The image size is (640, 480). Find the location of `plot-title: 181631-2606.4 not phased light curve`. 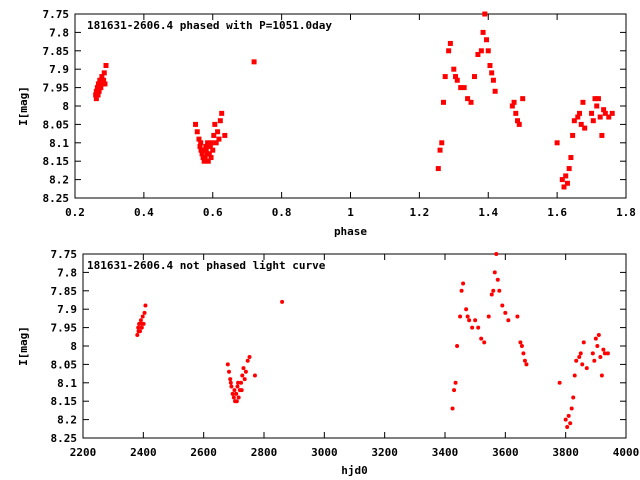

plot-title: 181631-2606.4 not phased light curve is located at coordinates (206, 265).